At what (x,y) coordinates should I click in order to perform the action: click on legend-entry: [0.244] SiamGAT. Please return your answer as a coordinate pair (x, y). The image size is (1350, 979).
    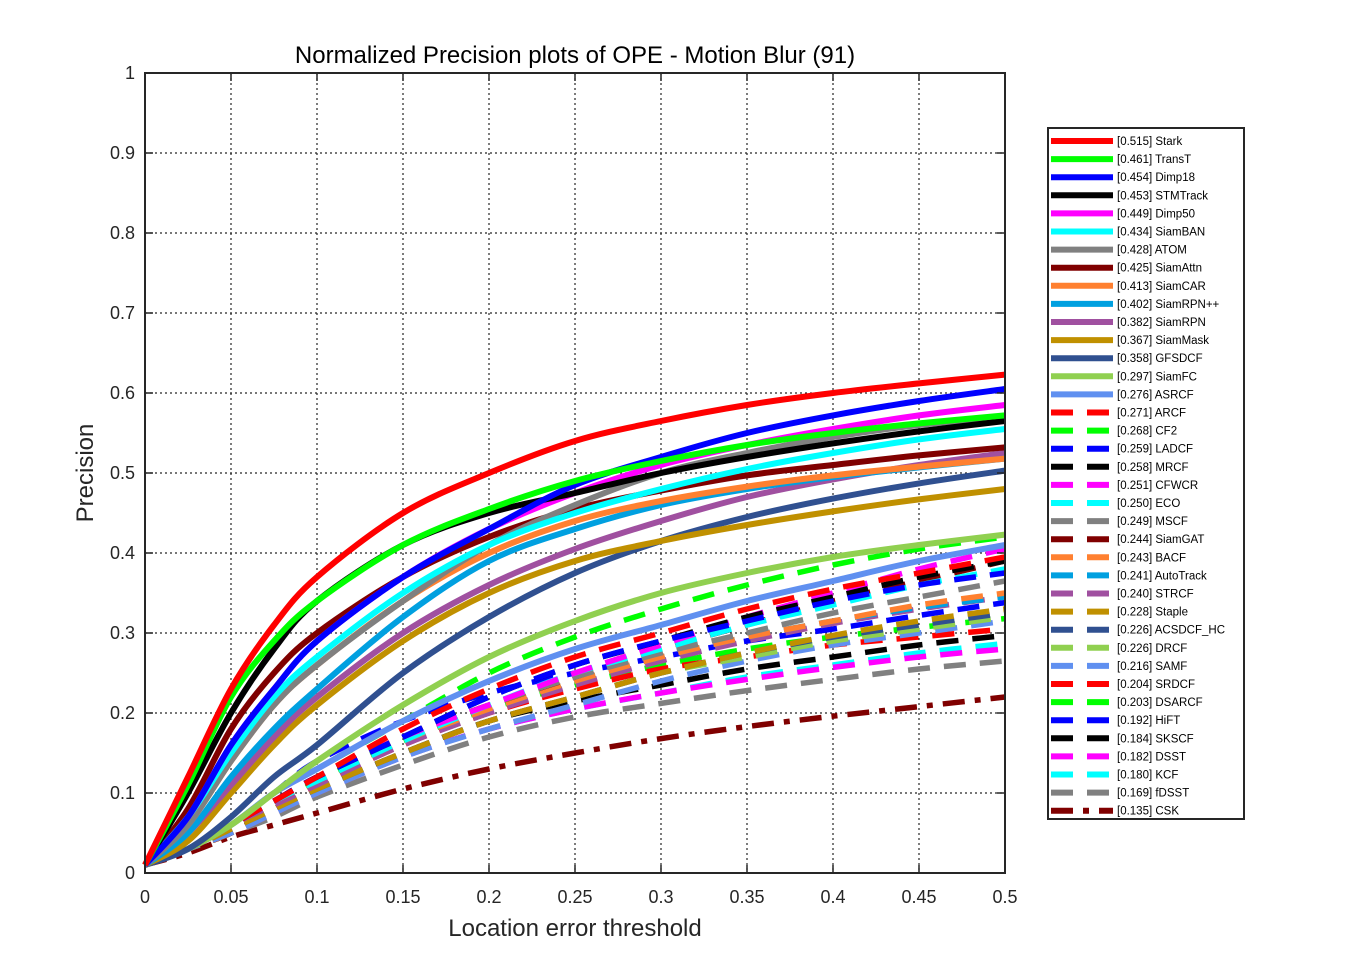
    Looking at the image, I should click on (1160, 540).